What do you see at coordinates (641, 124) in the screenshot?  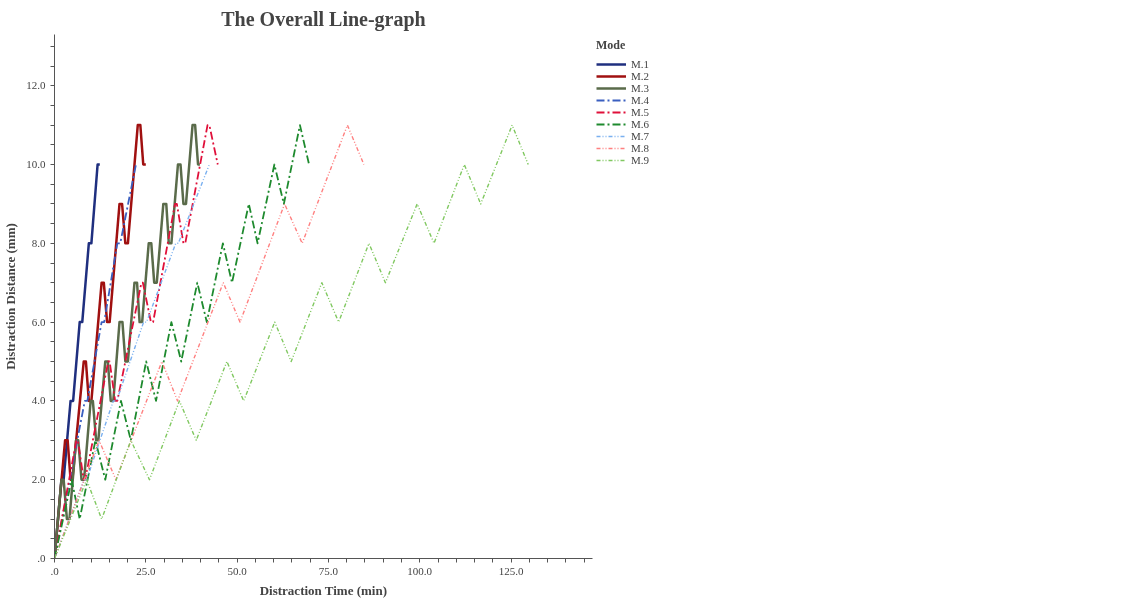 I see `legend-label: M.6` at bounding box center [641, 124].